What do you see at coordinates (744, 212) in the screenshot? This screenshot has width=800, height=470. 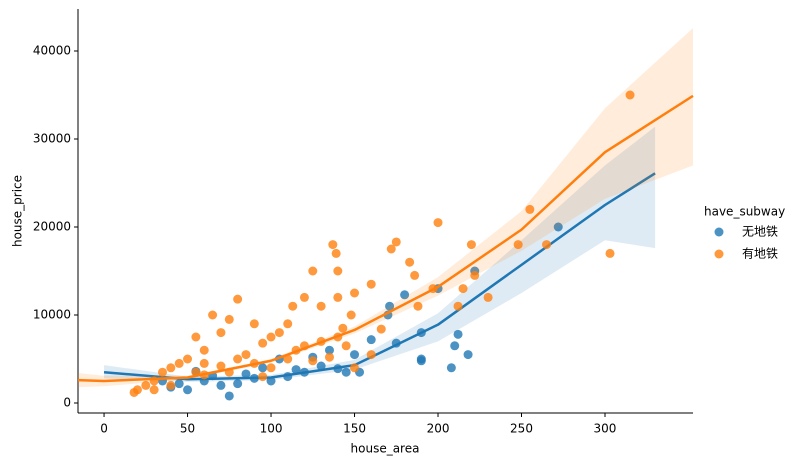 I see `legend-title: have_subway` at bounding box center [744, 212].